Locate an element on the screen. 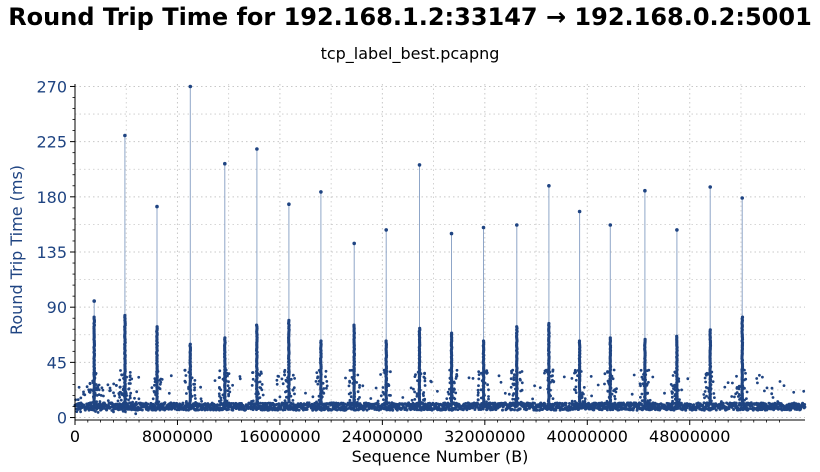 This screenshot has width=820, height=472. y-tick-label: 90 is located at coordinates (57, 307).